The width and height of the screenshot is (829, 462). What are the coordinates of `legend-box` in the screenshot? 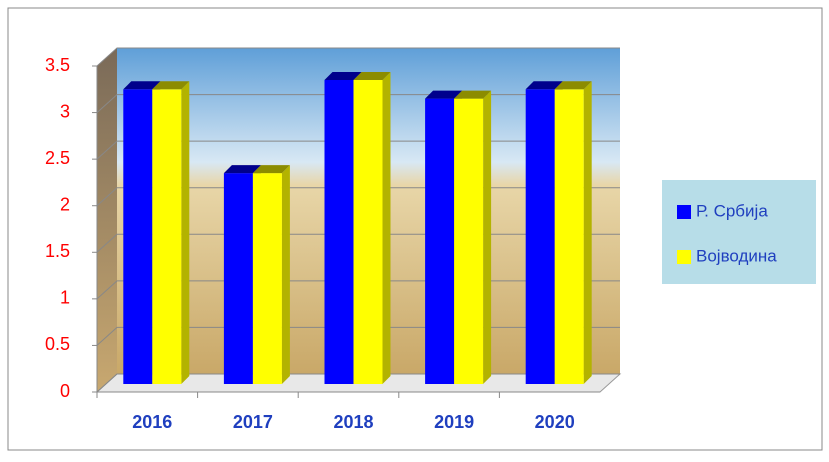 It's located at (739, 232).